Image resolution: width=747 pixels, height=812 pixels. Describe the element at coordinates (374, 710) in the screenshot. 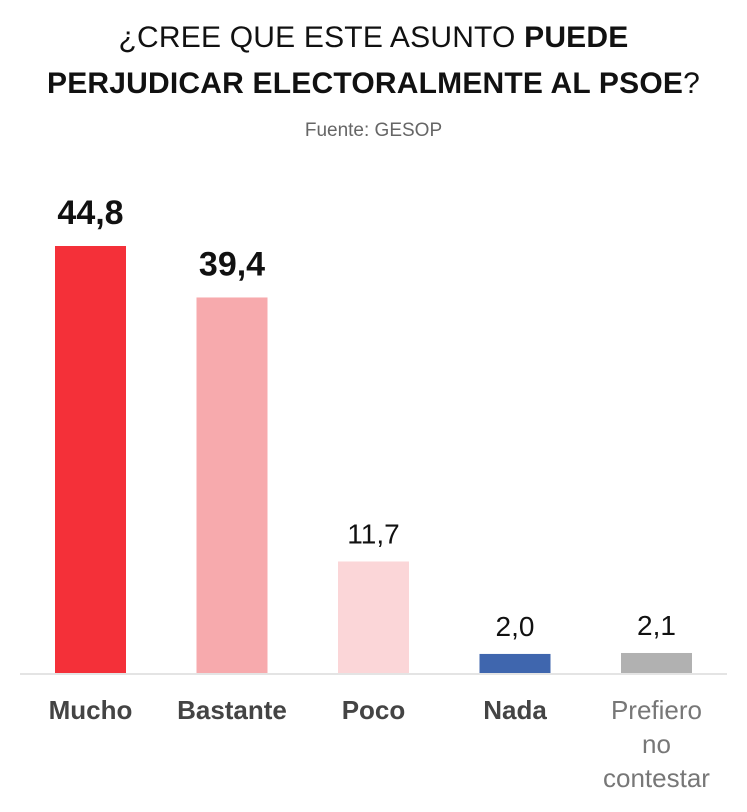

I see `category-label: Poco` at that location.